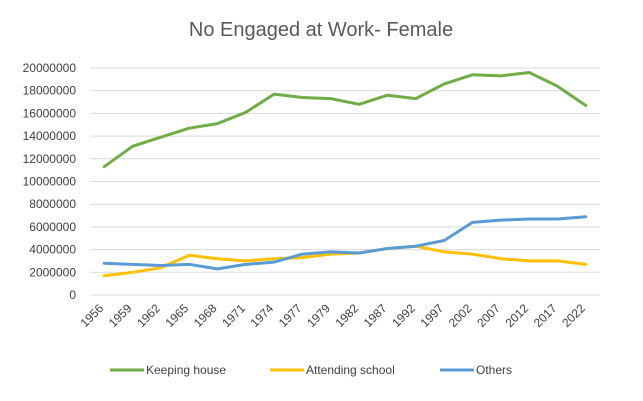  I want to click on y-tick-label: 16000000, so click(50, 113).